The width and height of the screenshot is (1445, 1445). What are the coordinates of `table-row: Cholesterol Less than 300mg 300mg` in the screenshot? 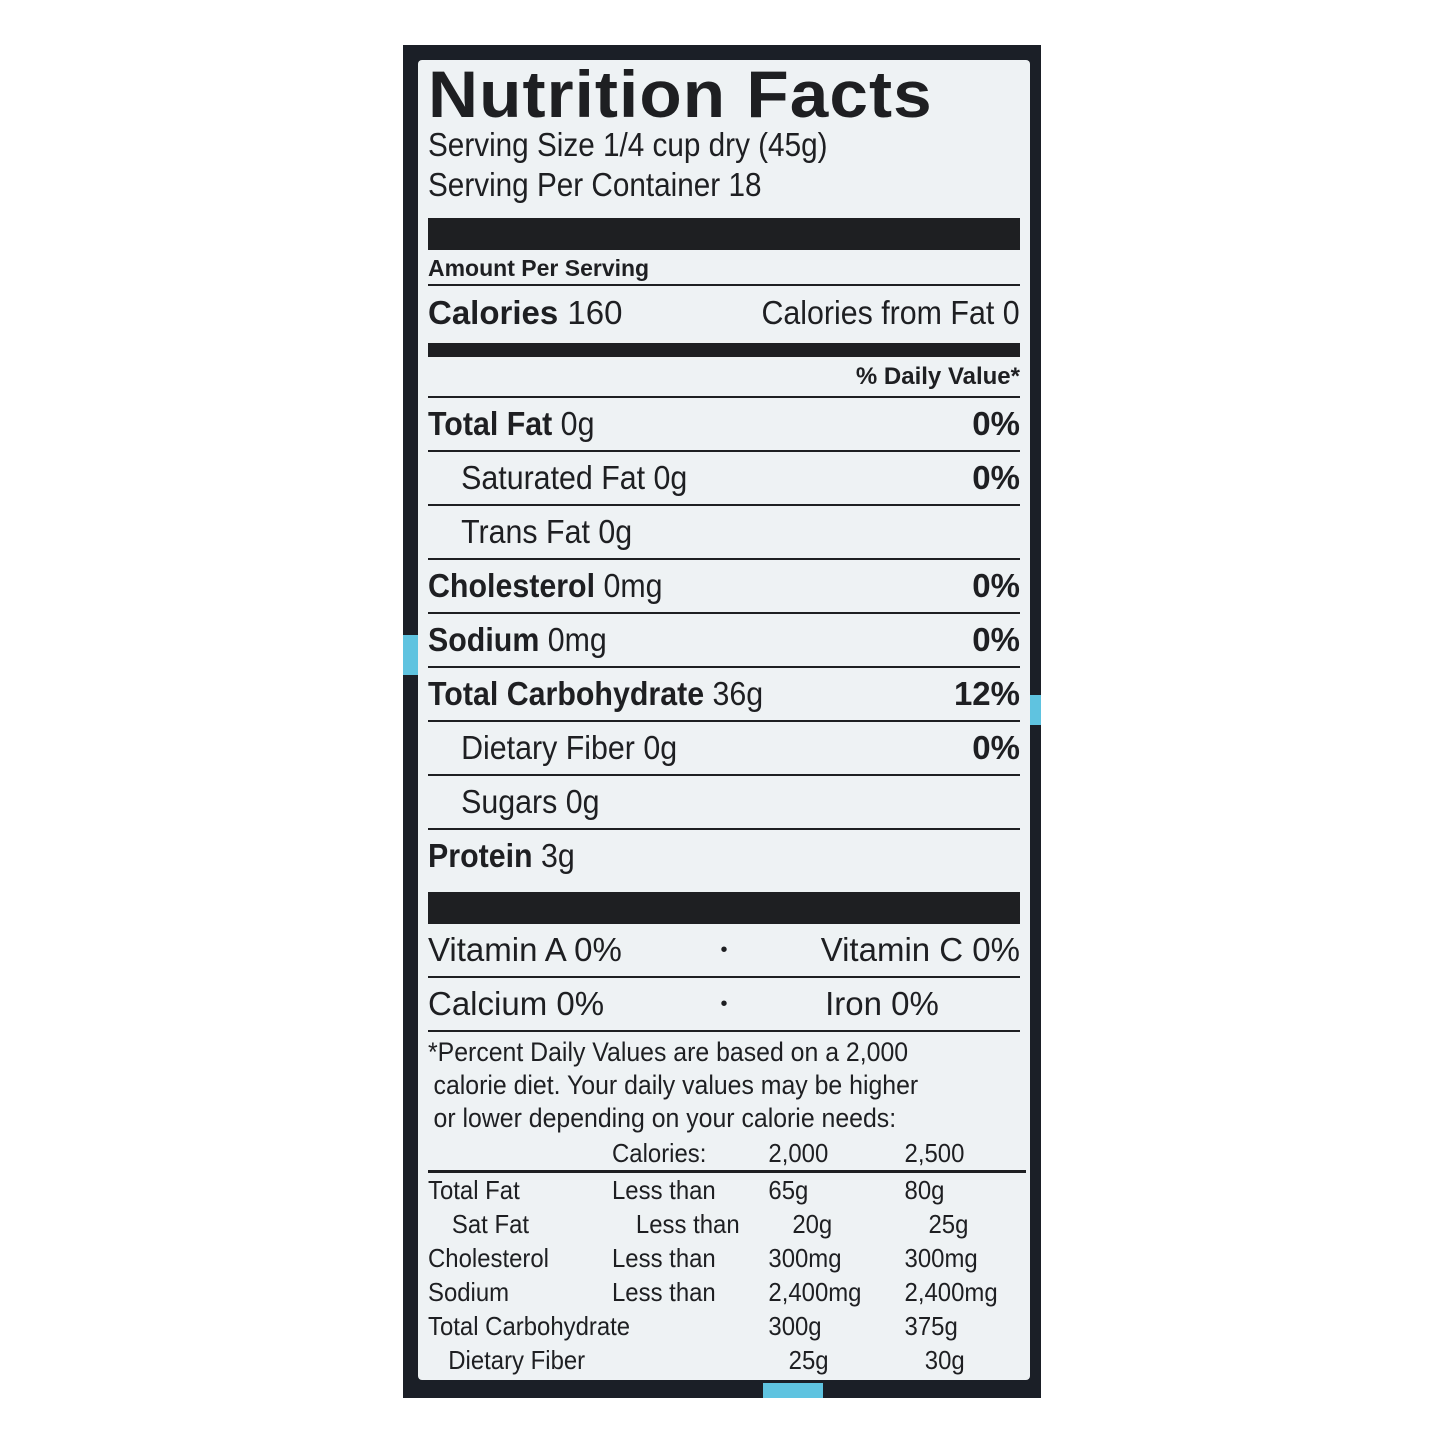 It's located at (703, 1258).